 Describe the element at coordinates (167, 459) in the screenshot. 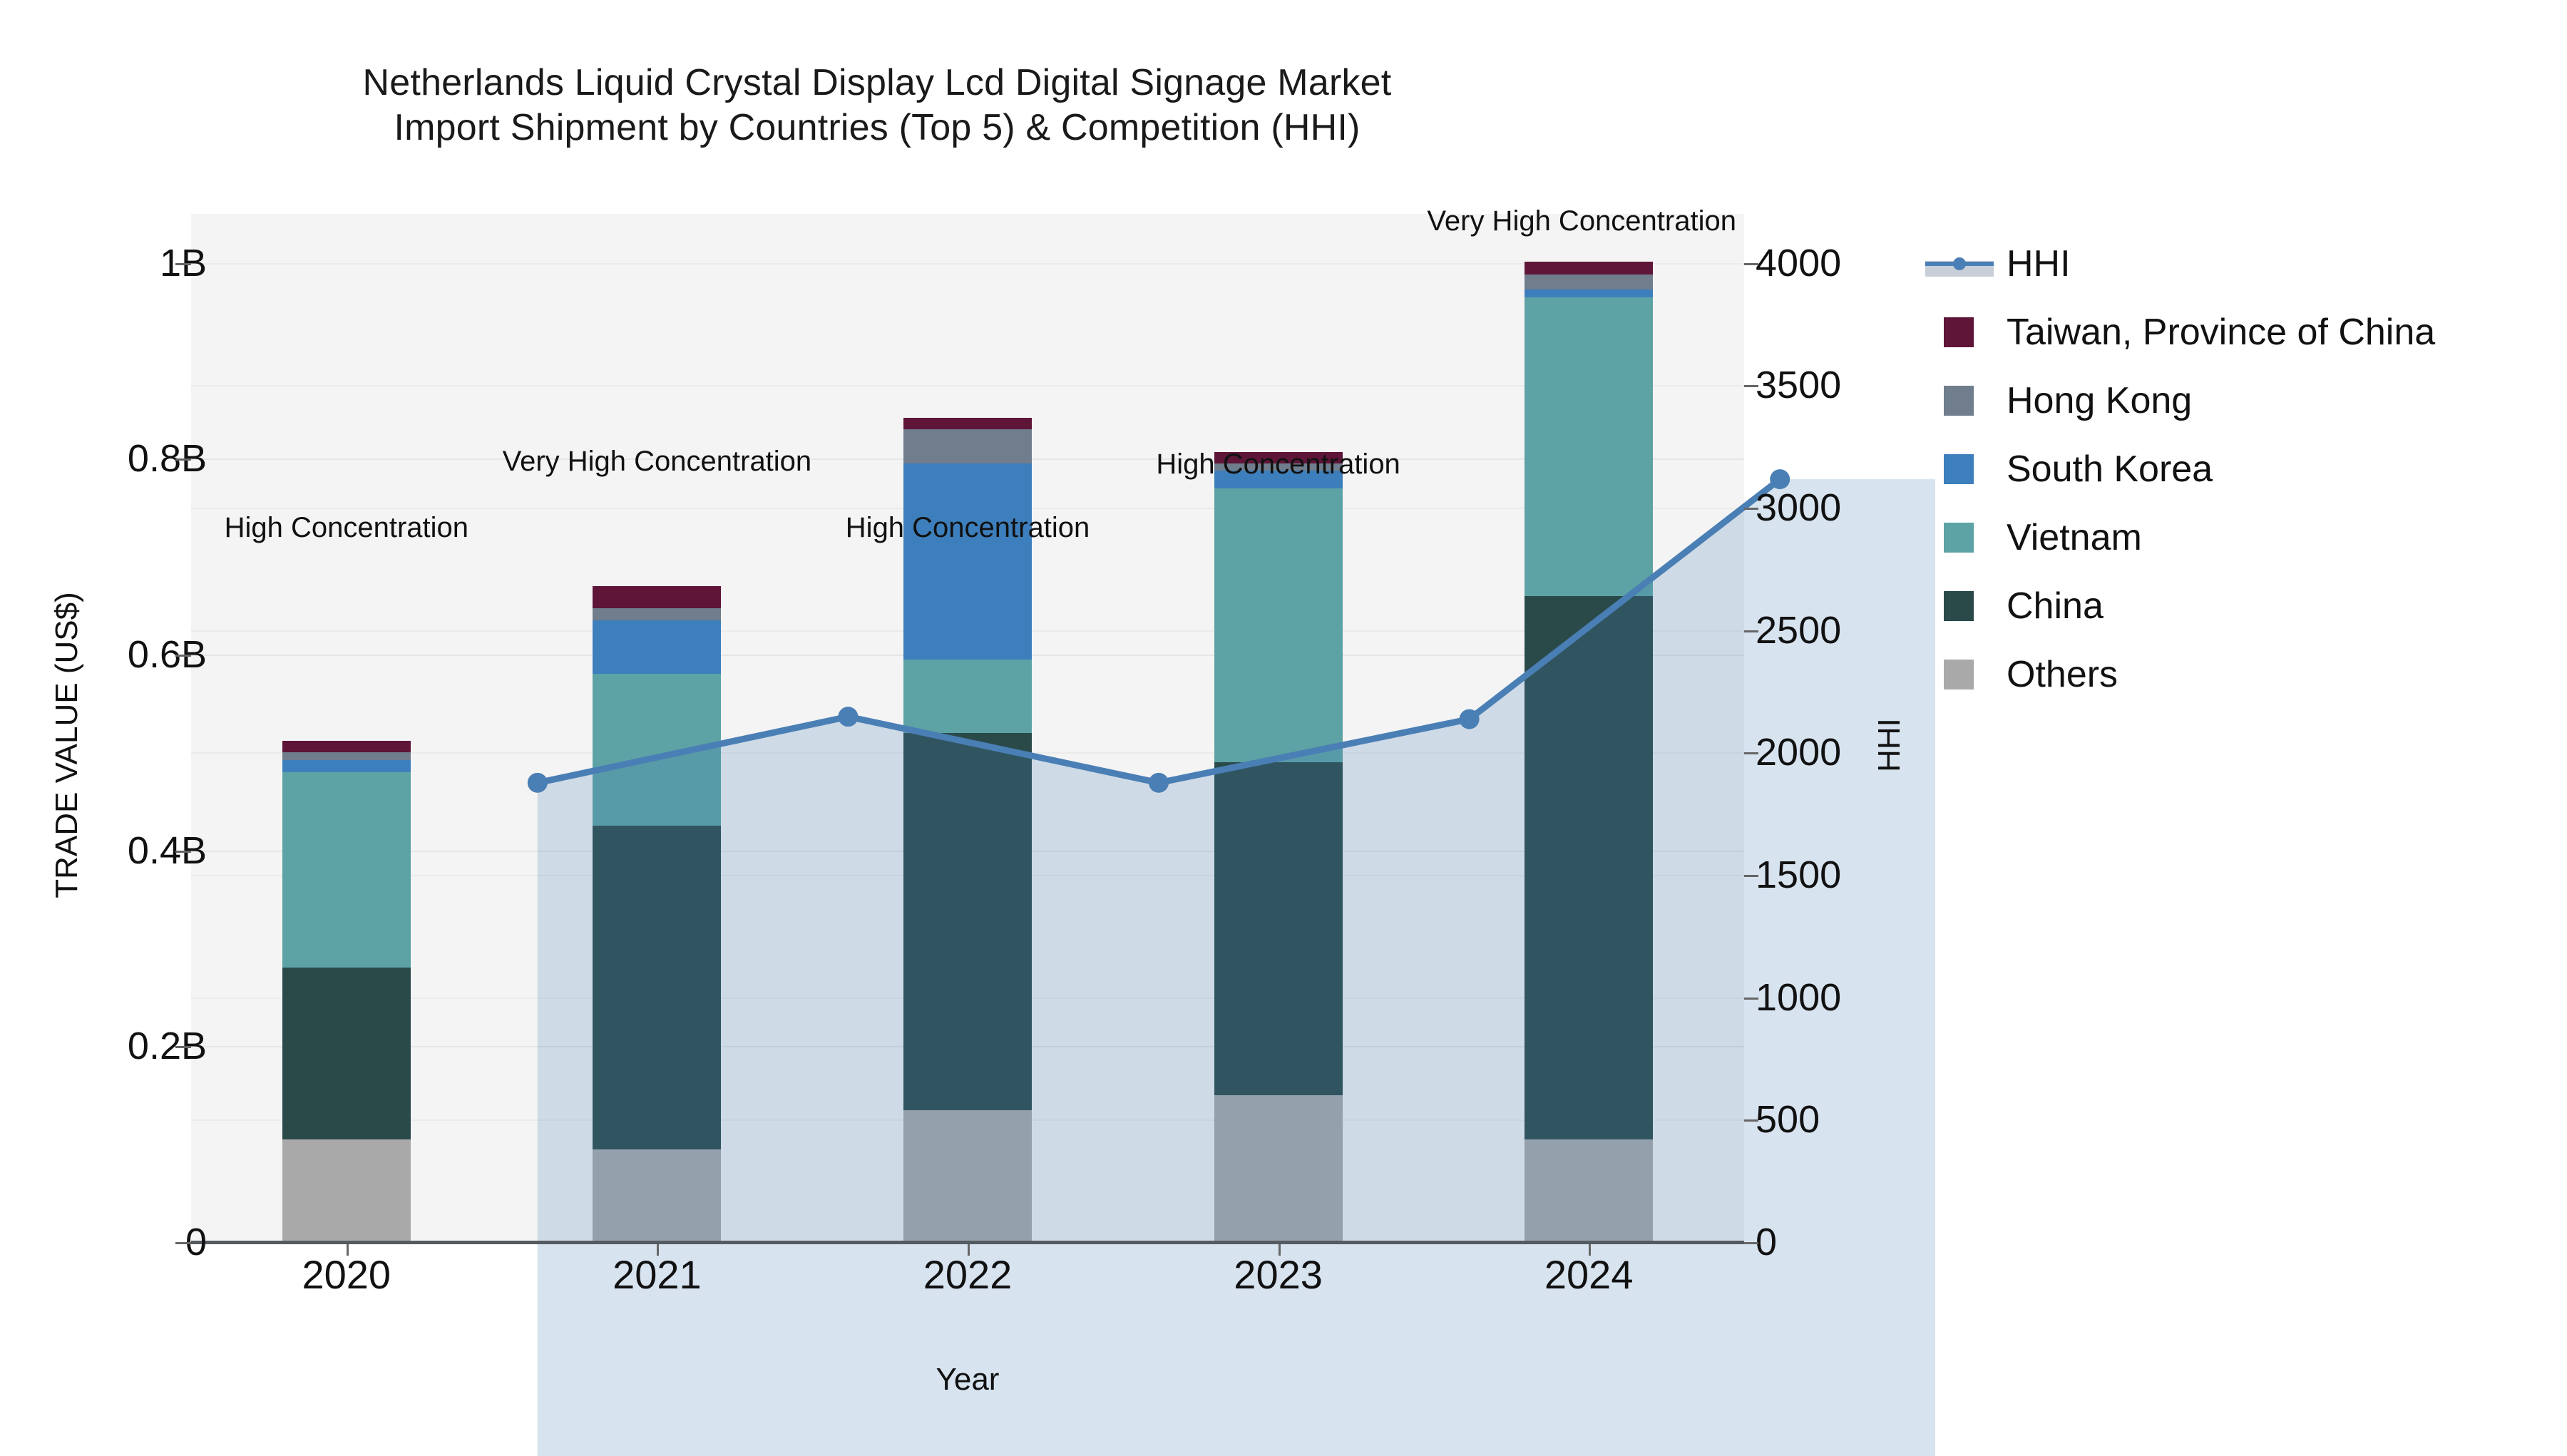

I see `y-axis-left-tick-label: 0.8B` at that location.